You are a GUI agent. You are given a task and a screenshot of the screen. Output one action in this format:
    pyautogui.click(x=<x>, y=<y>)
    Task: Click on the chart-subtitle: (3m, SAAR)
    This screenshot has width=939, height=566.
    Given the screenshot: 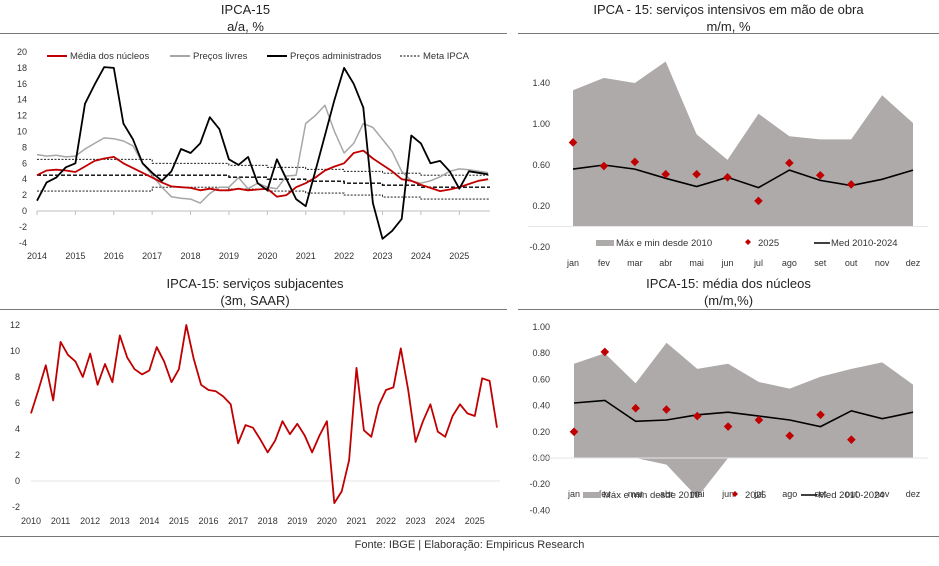 What is the action you would take?
    pyautogui.click(x=255, y=300)
    